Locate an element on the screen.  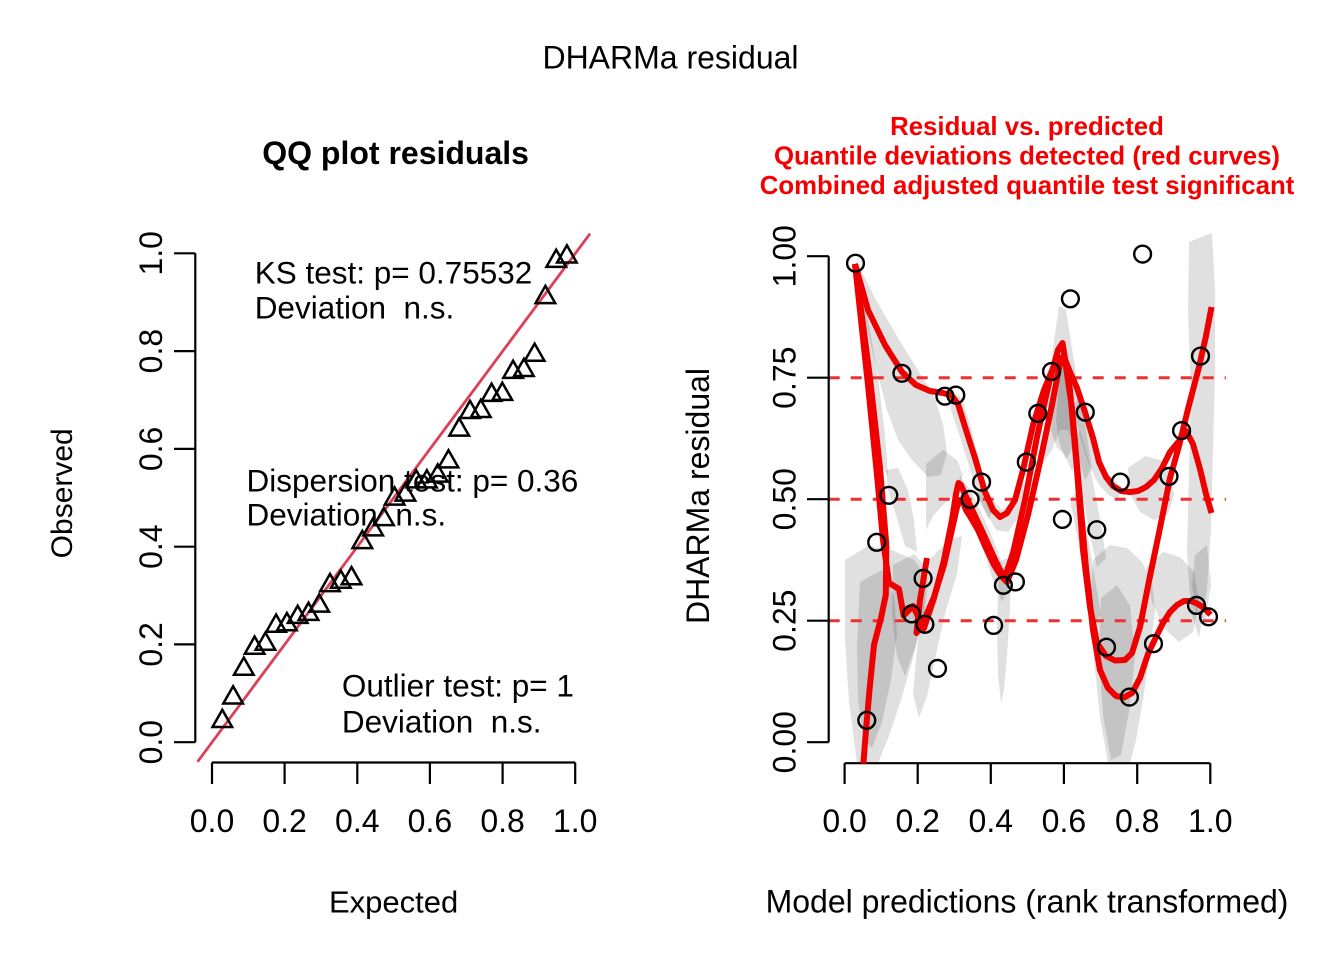
svg-text: 0.75 is located at coordinates (785, 378).